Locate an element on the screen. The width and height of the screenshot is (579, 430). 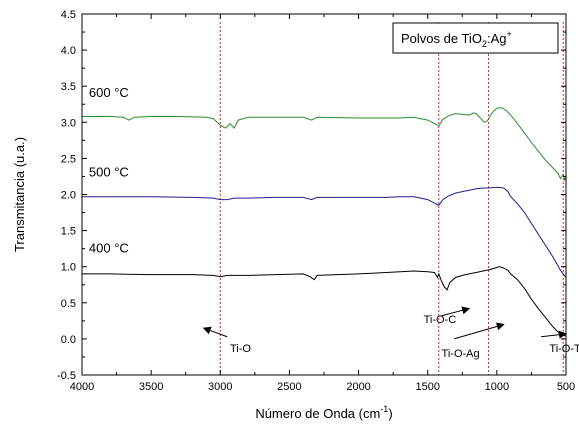
y-tick-label: 4.0 is located at coordinates (68, 51).